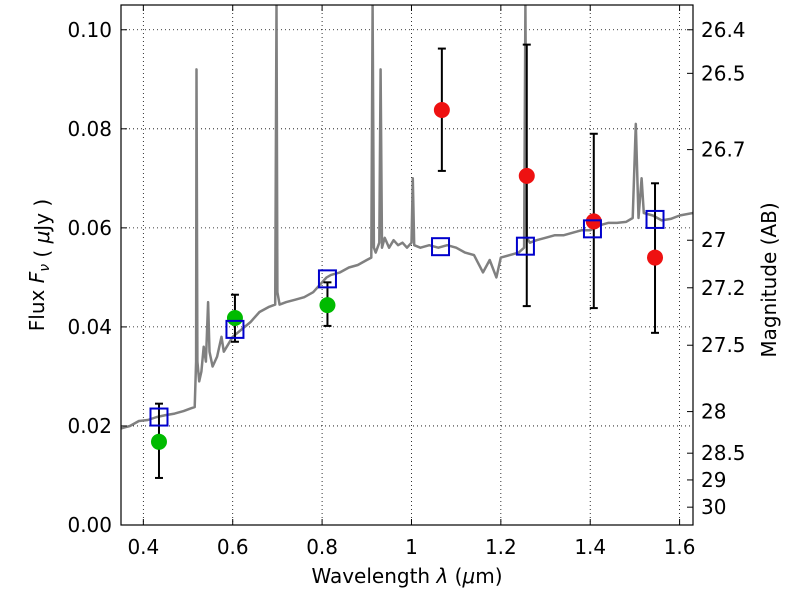 Image resolution: width=800 pixels, height=600 pixels. Describe the element at coordinates (89, 525) in the screenshot. I see `y-tick-label: 0.00` at that location.